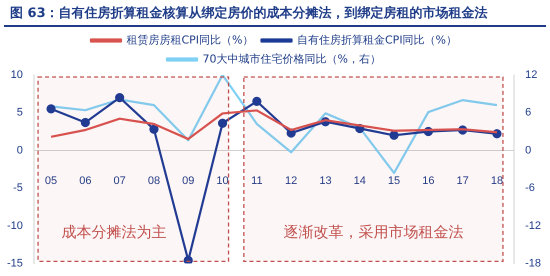 The width and height of the screenshot is (550, 276). I want to click on x-tick-label: 10, so click(222, 180).